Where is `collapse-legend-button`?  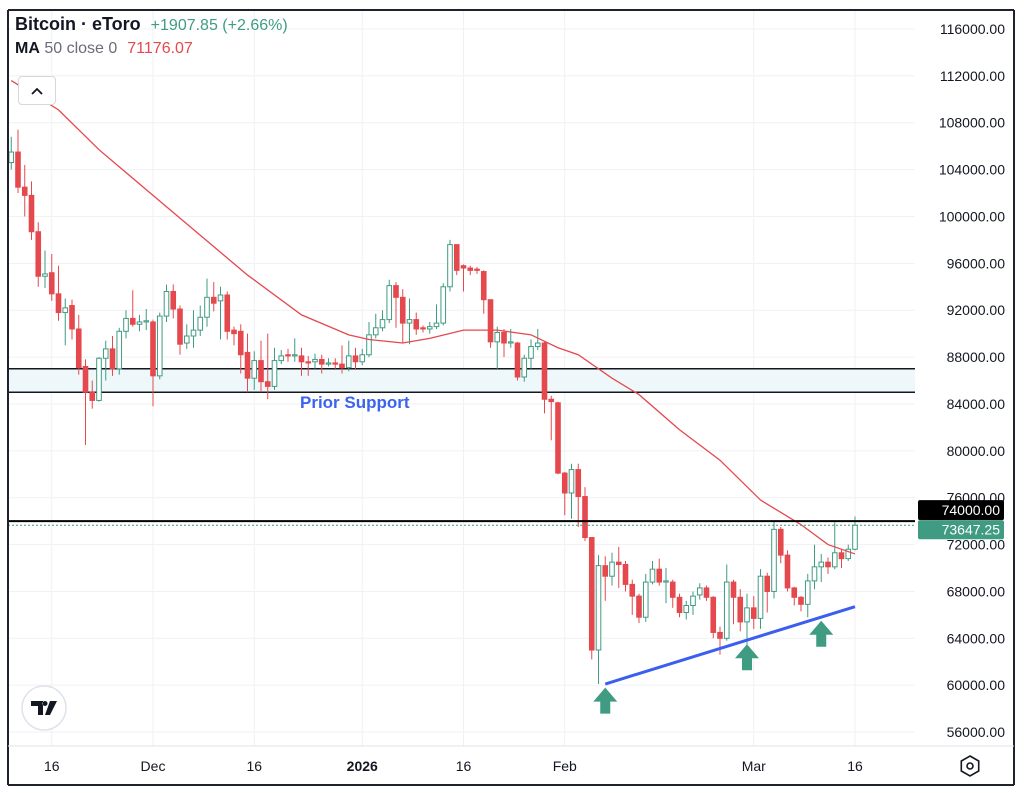 collapse-legend-button is located at coordinates (37, 90).